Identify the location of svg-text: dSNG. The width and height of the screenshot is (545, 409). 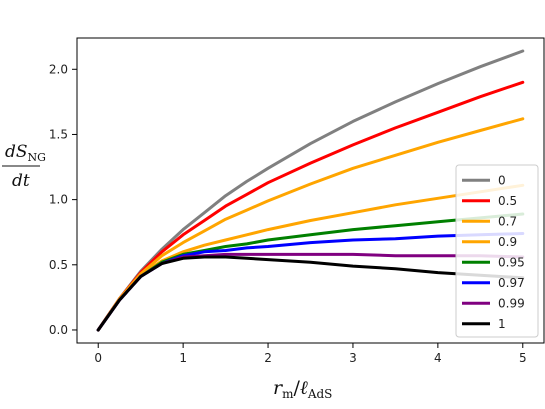
(25, 153).